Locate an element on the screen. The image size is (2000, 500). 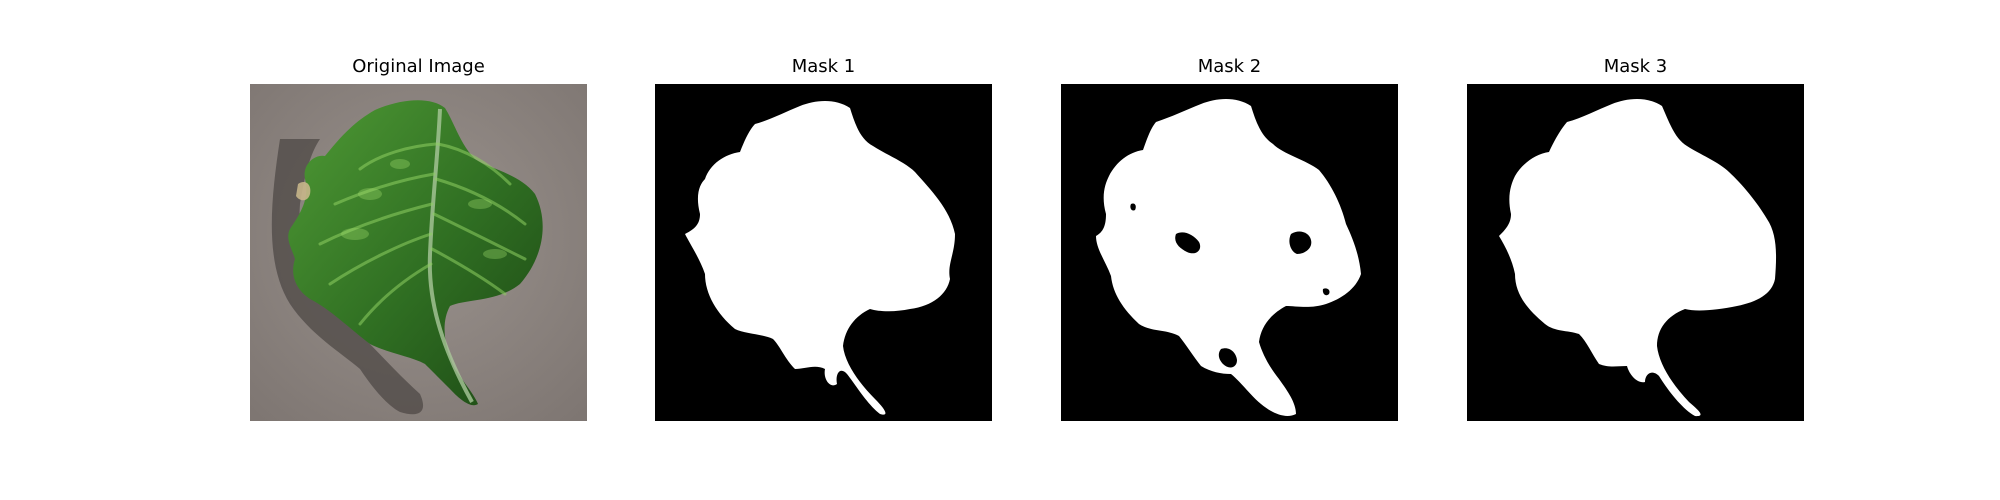
leaf-shape is located at coordinates (415, 253).